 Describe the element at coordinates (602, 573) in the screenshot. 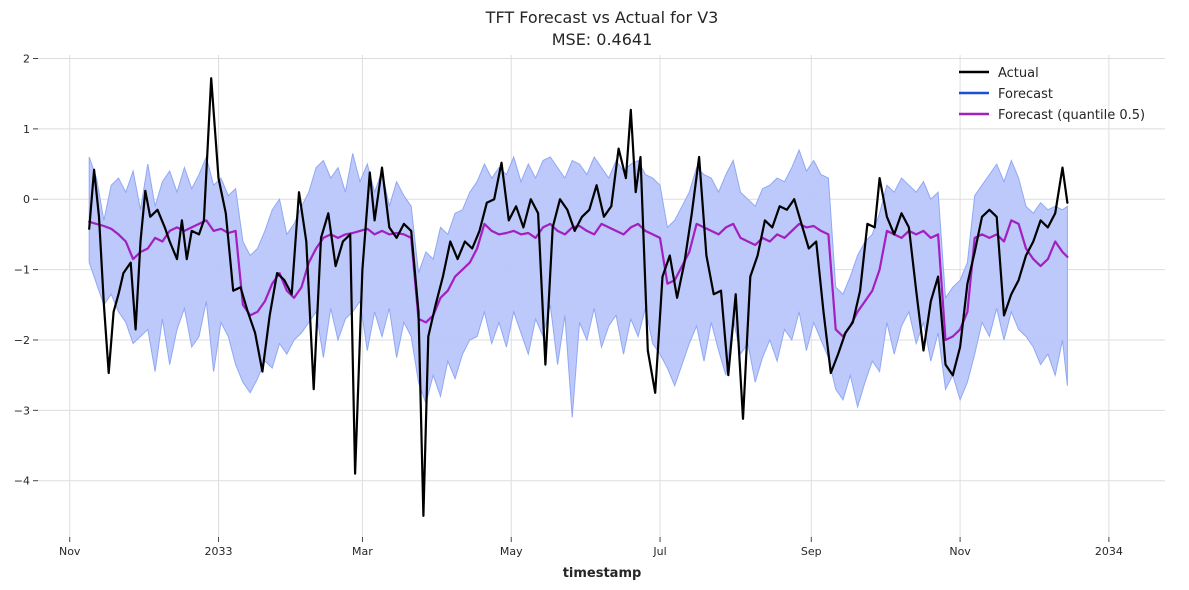

I see `x-axis-label: timestamp` at that location.